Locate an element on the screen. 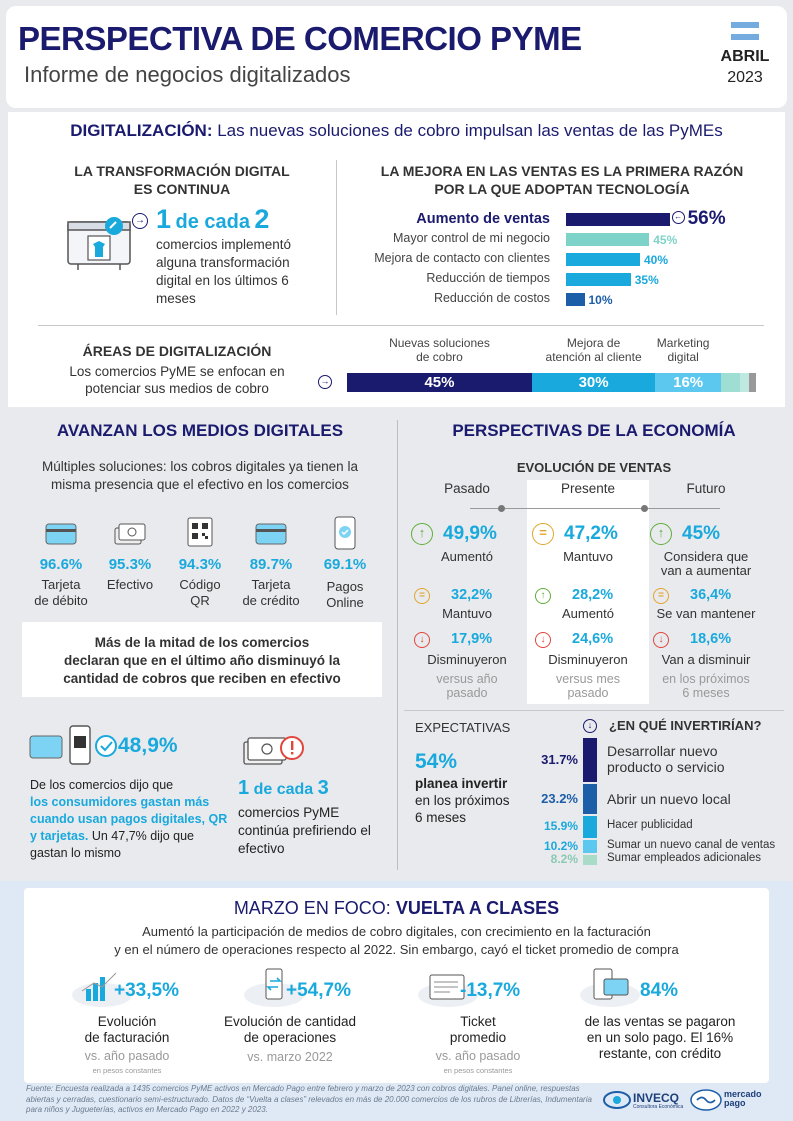 The width and height of the screenshot is (793, 1121). digital-spend-pct: 48,9% is located at coordinates (148, 745).